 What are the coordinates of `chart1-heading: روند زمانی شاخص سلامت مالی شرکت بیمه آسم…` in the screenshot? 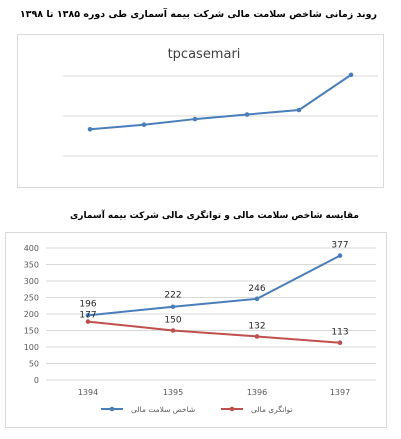 It's located at (198, 14).